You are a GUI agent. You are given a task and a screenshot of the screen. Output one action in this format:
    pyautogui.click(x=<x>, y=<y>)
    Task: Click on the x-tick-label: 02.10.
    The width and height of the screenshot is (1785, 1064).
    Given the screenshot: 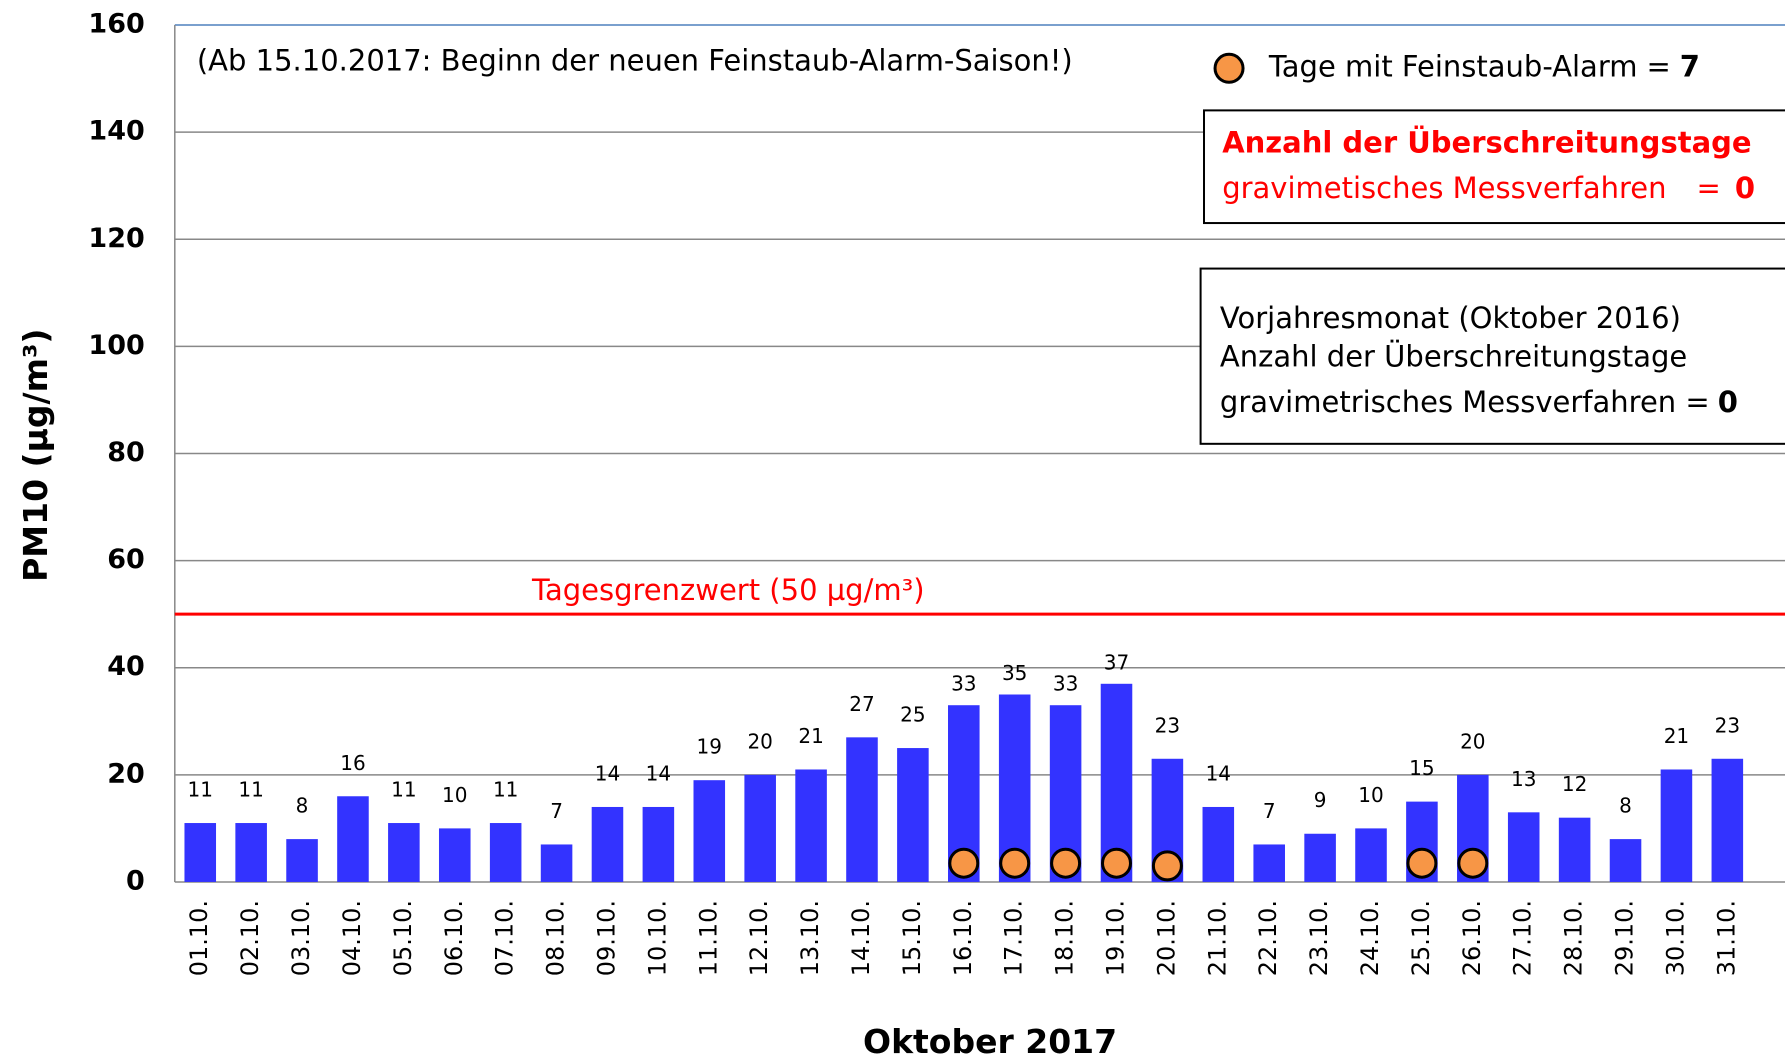 What is the action you would take?
    pyautogui.click(x=250, y=938)
    